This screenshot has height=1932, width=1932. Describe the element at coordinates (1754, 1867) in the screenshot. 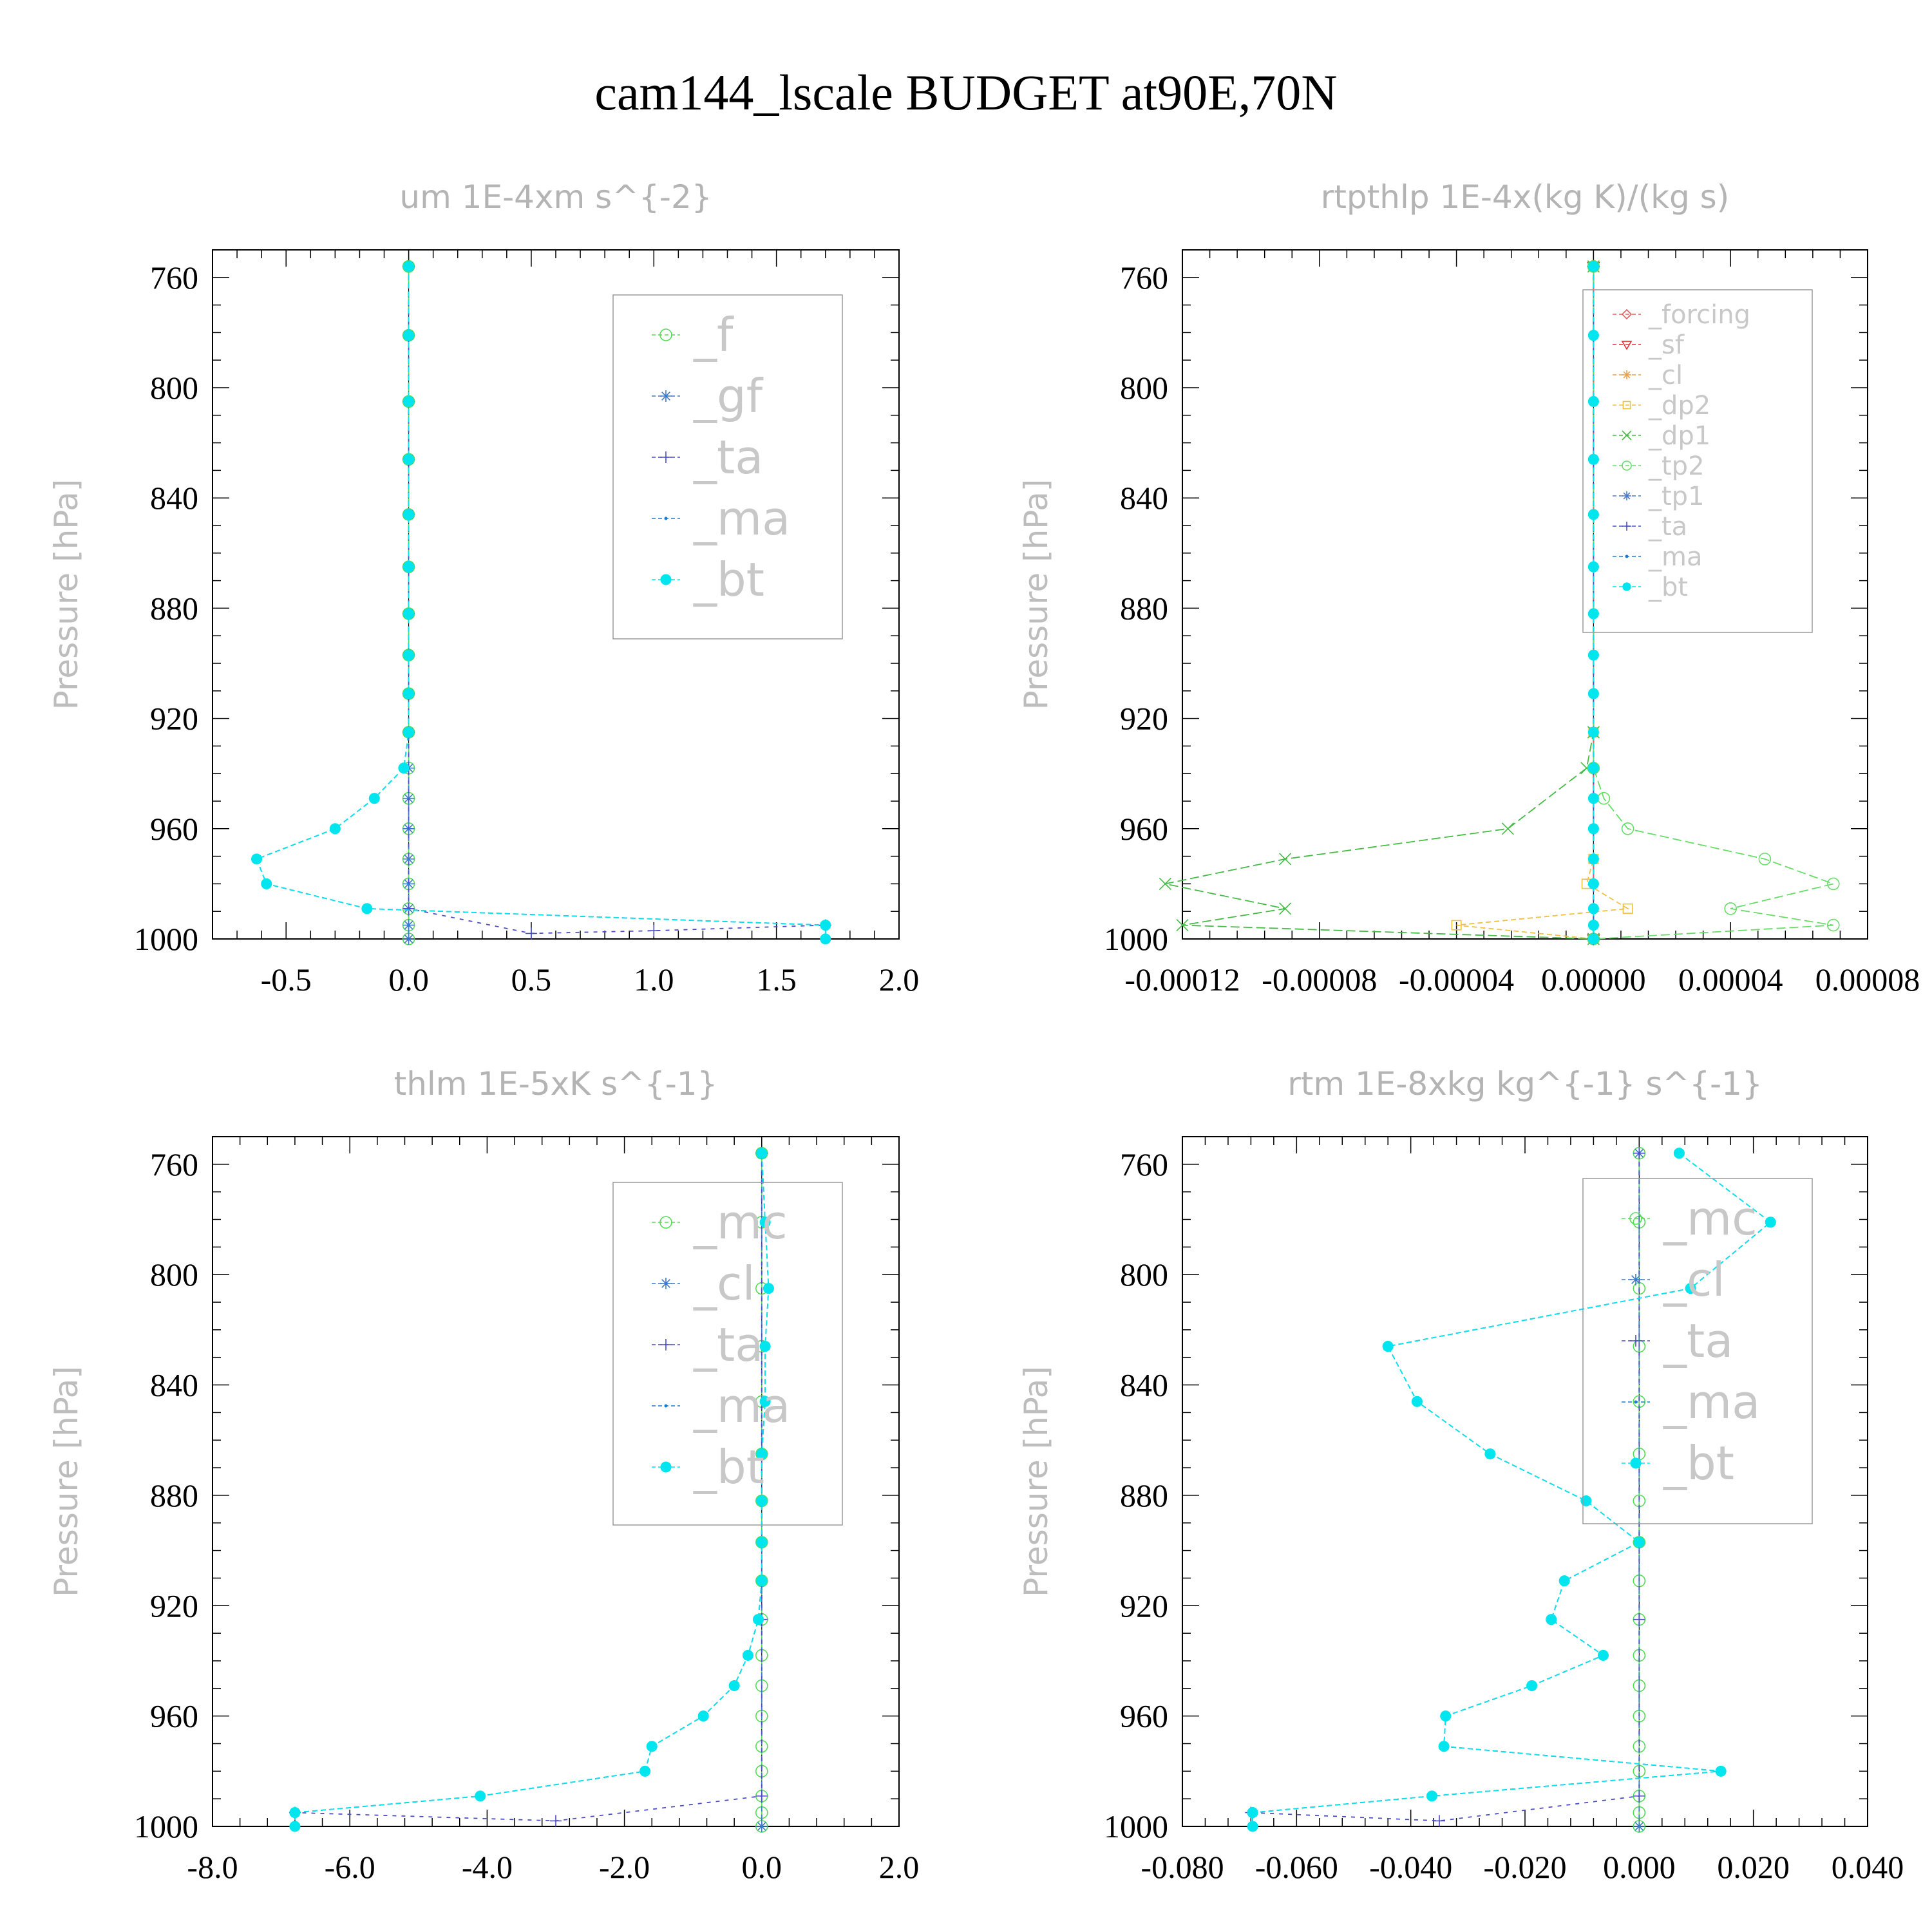

I see `x-tick-label: 0.020` at that location.